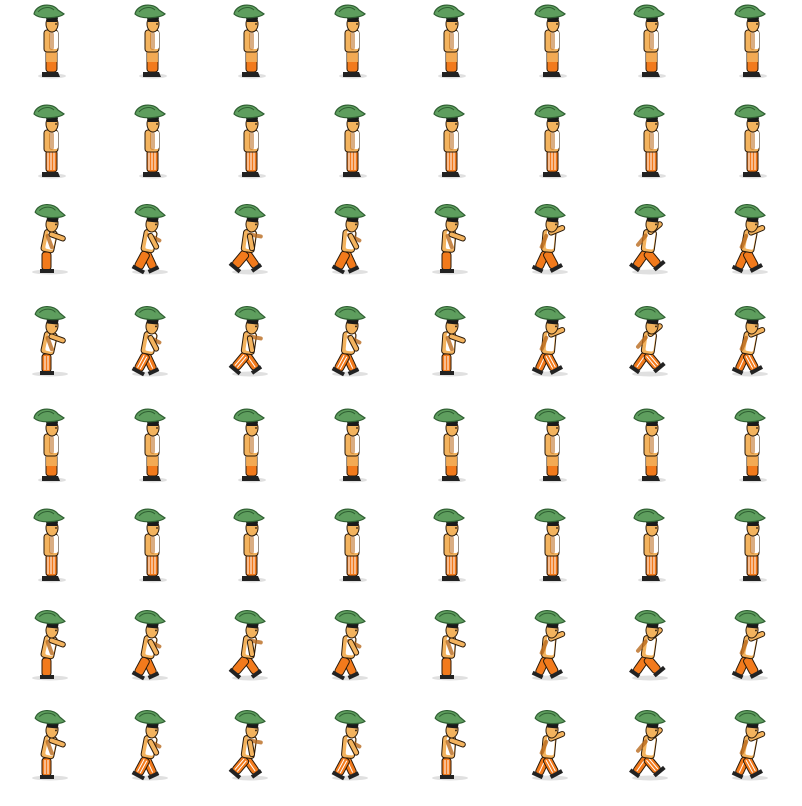 This screenshot has height=806, width=802. What do you see at coordinates (401, 352) in the screenshot?
I see `sprite-row-run` at bounding box center [401, 352].